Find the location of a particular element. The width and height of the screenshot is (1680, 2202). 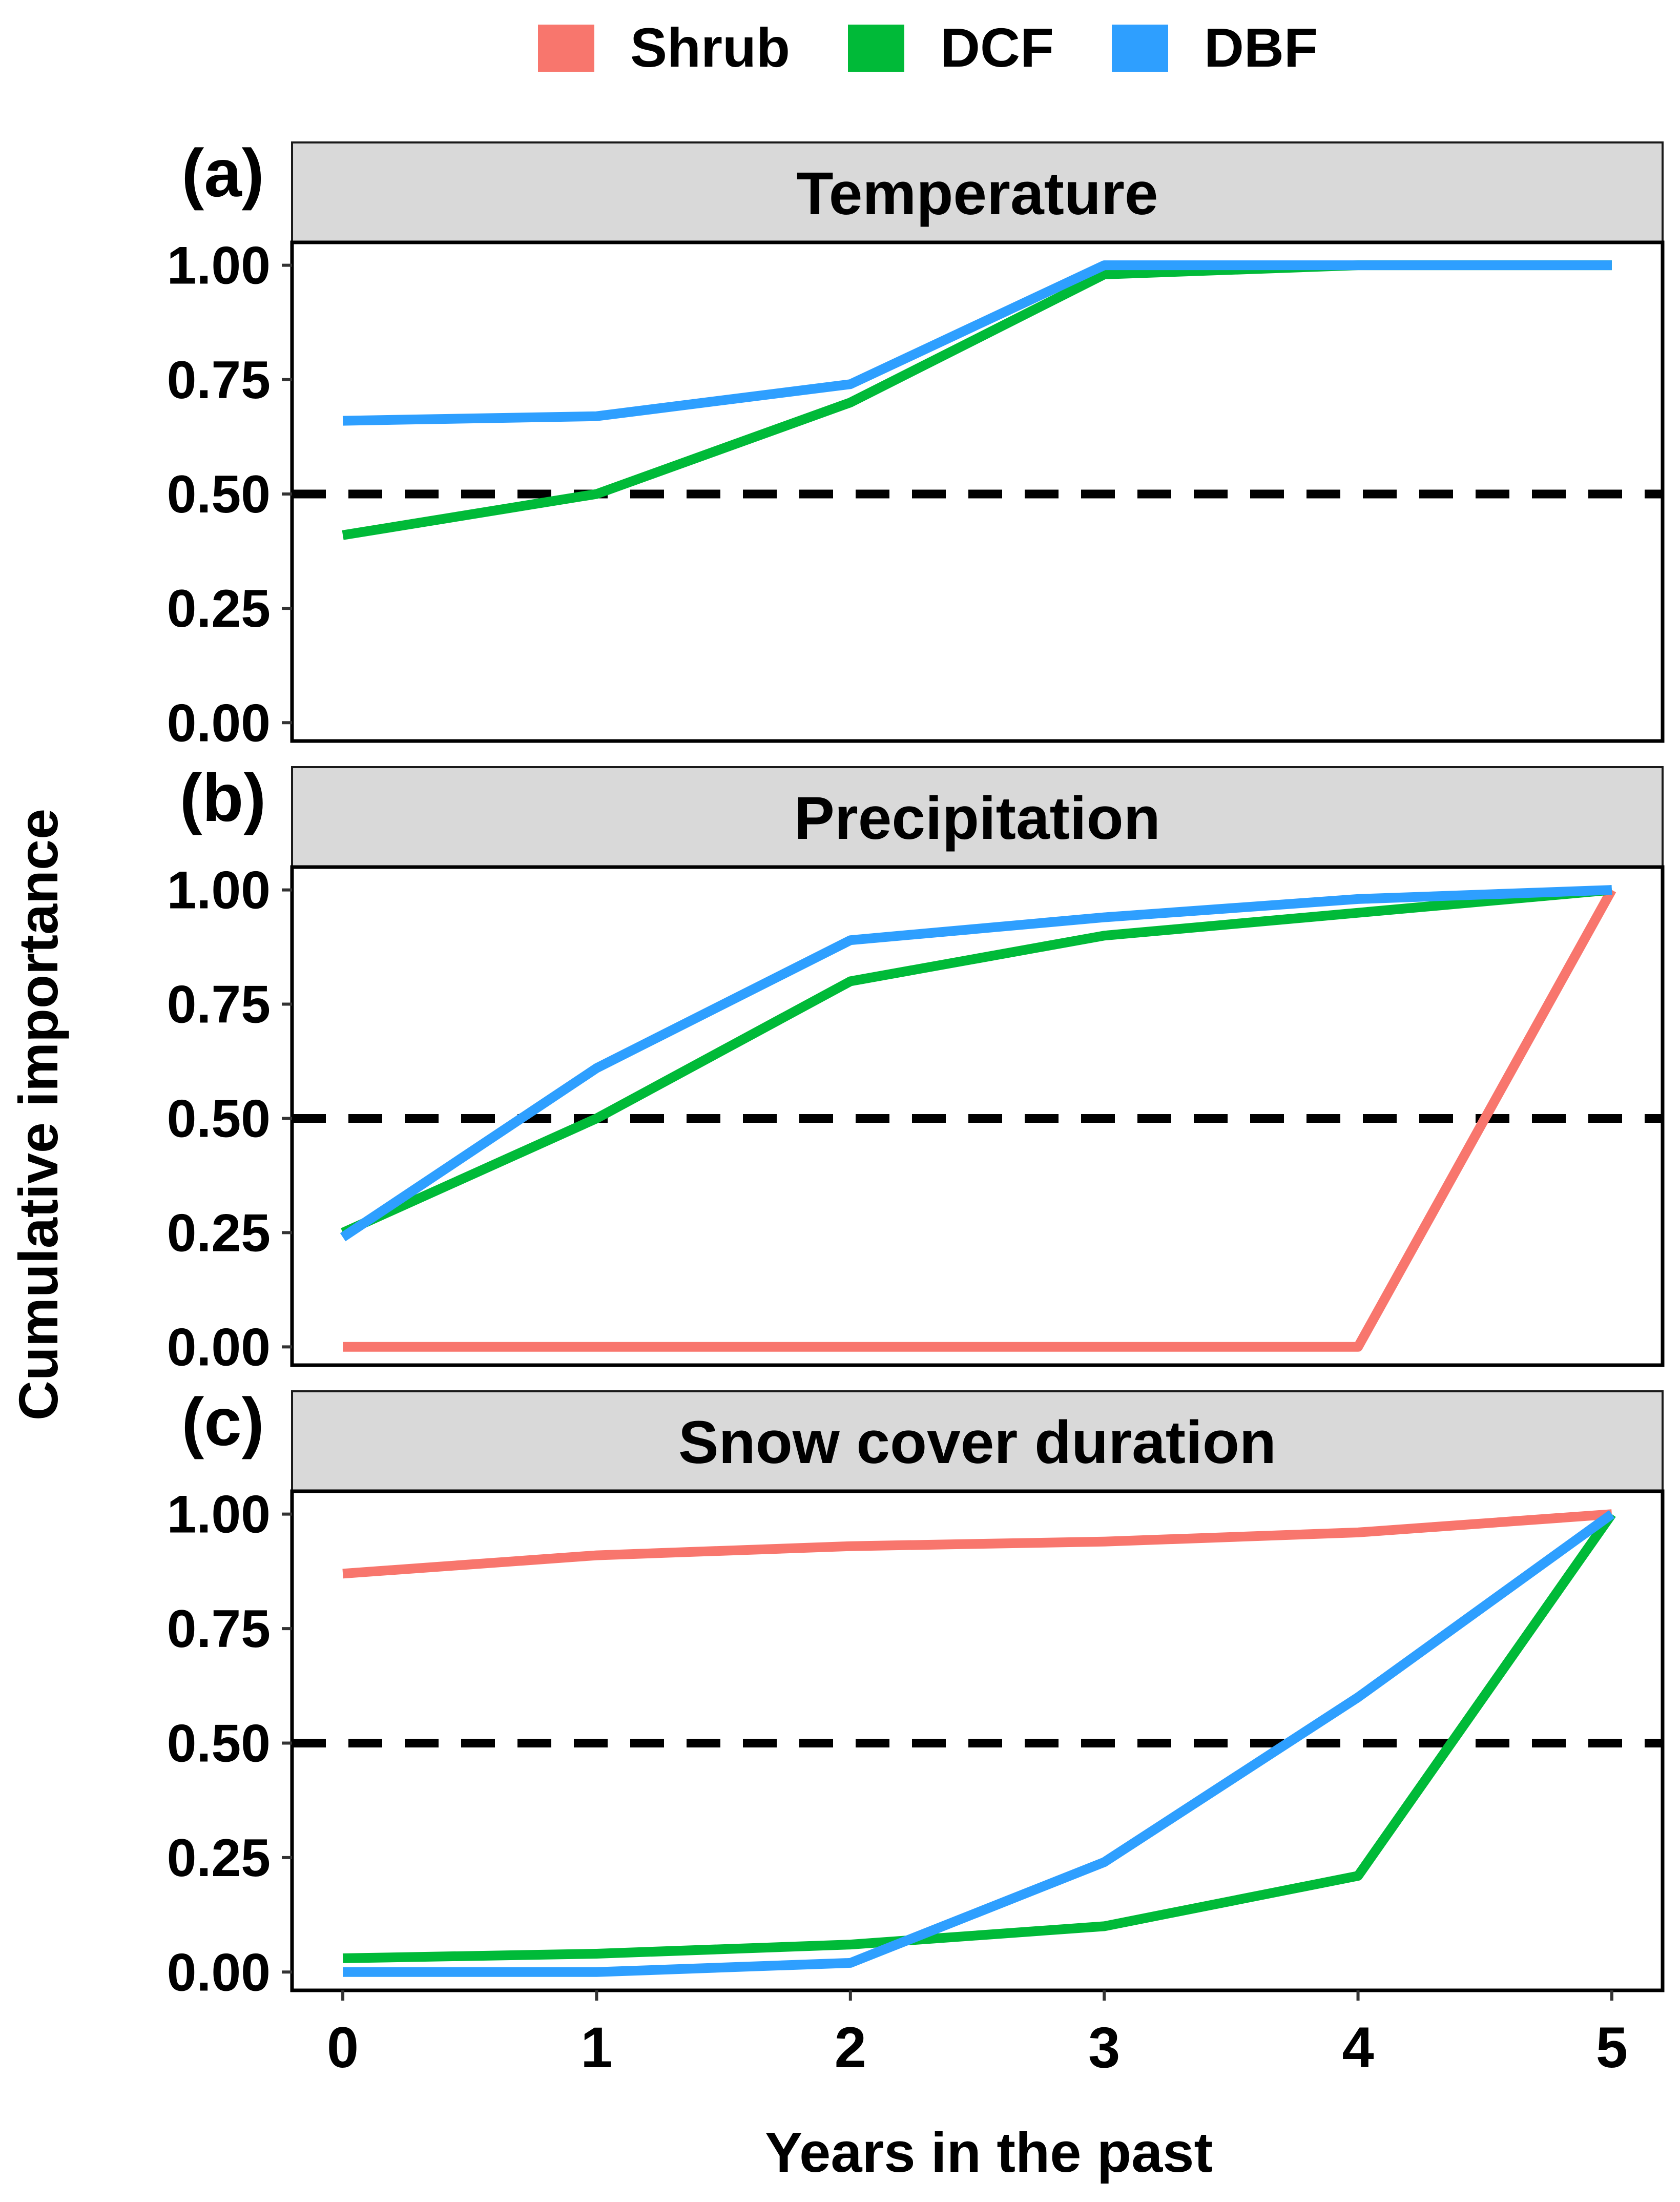

panel-a-tag: (a) is located at coordinates (223, 173).